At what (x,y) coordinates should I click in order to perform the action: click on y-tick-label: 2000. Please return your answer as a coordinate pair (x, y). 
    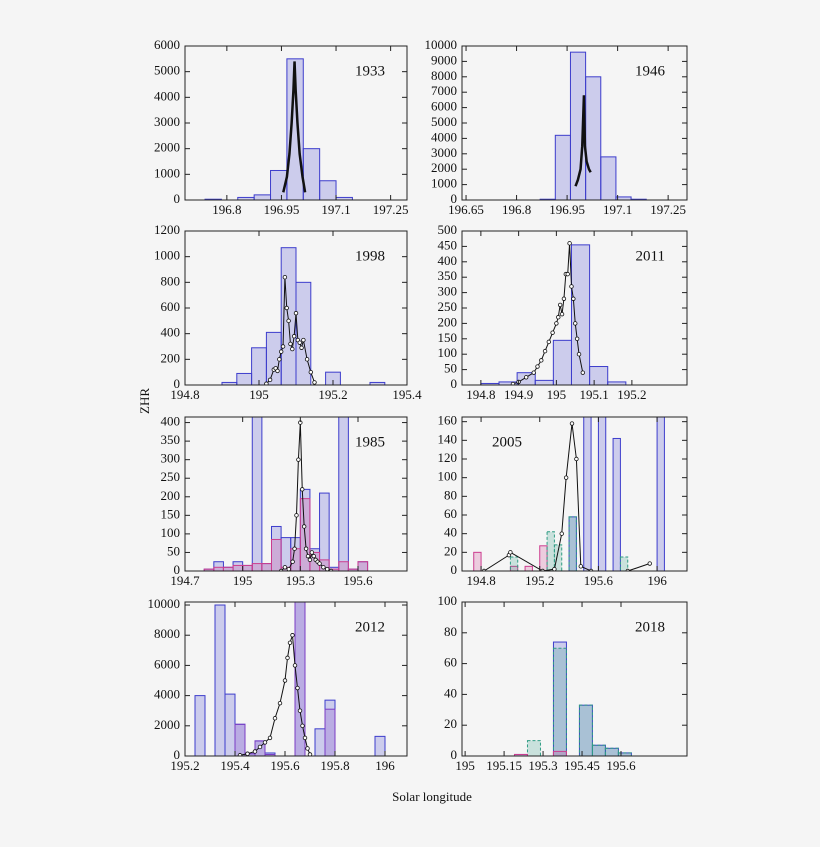
    Looking at the image, I should click on (167, 147).